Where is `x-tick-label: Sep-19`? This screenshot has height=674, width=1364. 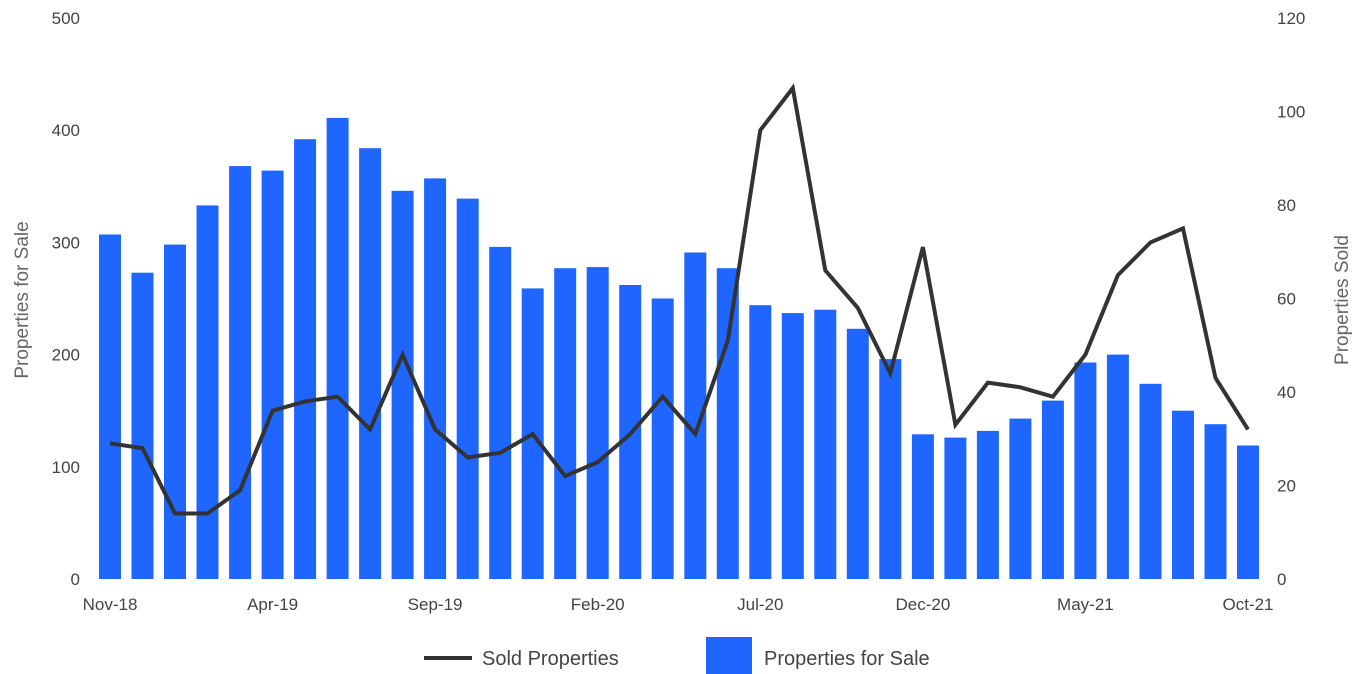 x-tick-label: Sep-19 is located at coordinates (435, 604).